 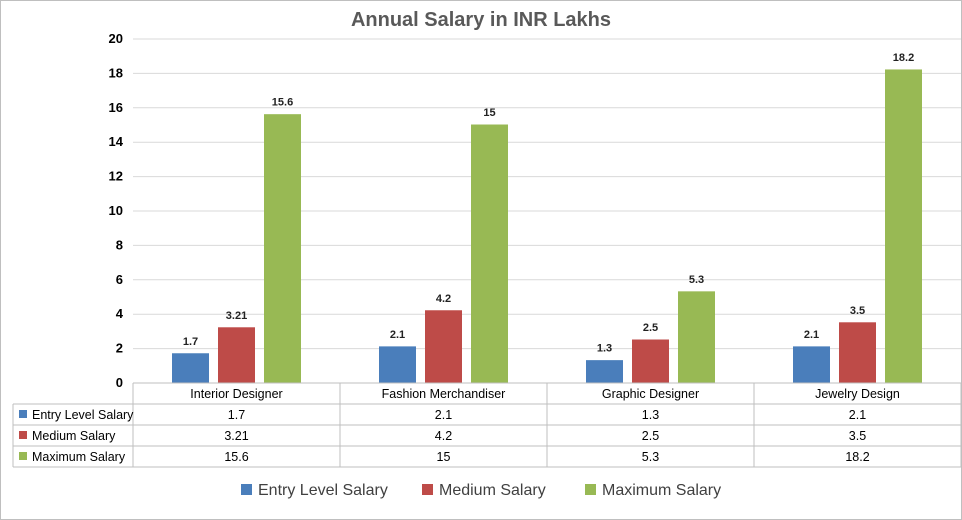 I want to click on bar-medium-salary-jewelry-design, so click(x=857, y=353).